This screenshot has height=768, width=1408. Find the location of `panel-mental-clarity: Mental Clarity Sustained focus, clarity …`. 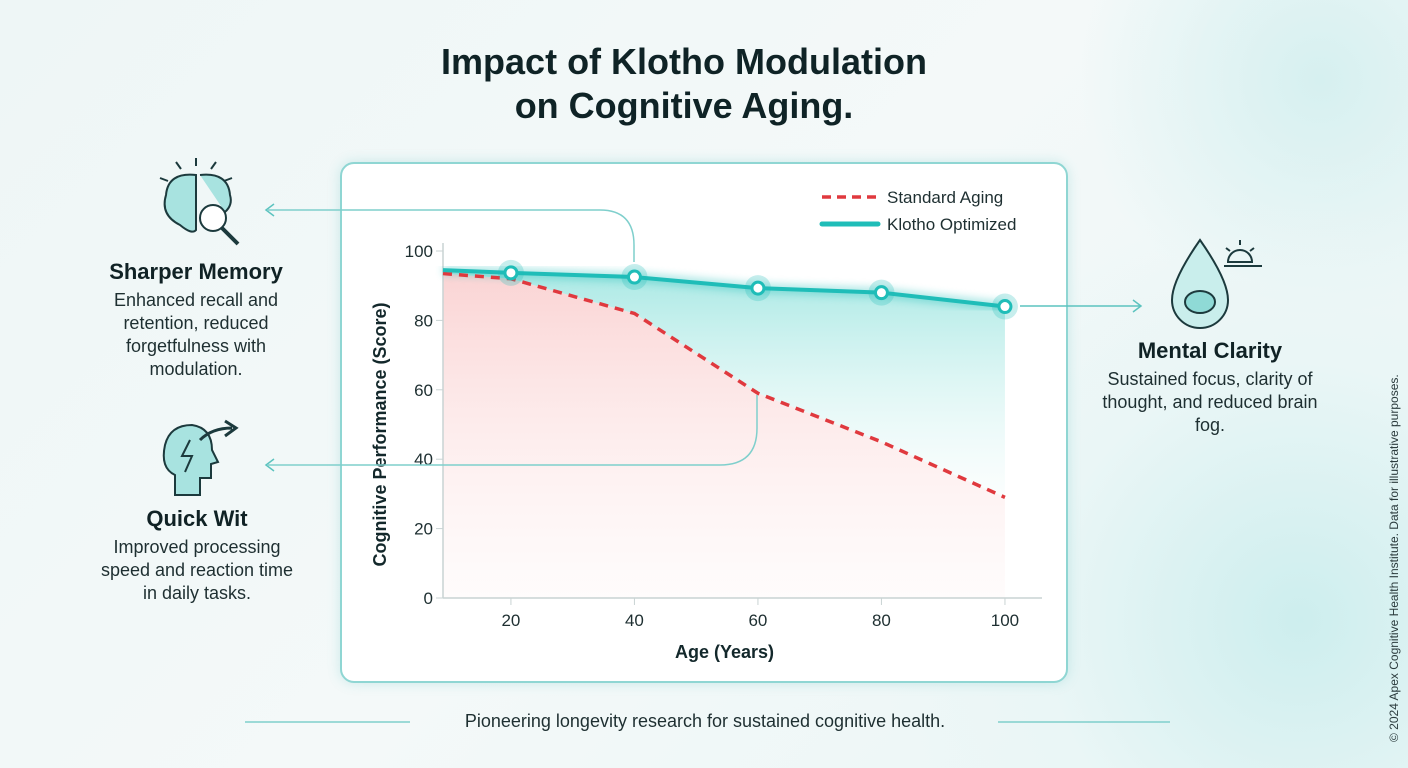

panel-mental-clarity: Mental Clarity Sustained focus, clarity … is located at coordinates (1210, 388).